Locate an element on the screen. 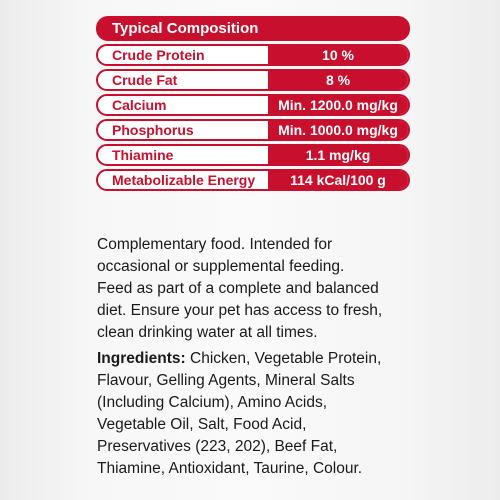 Image resolution: width=500 pixels, height=500 pixels. nutrient-value: Min. 1000.0 mg/kg is located at coordinates (338, 130).